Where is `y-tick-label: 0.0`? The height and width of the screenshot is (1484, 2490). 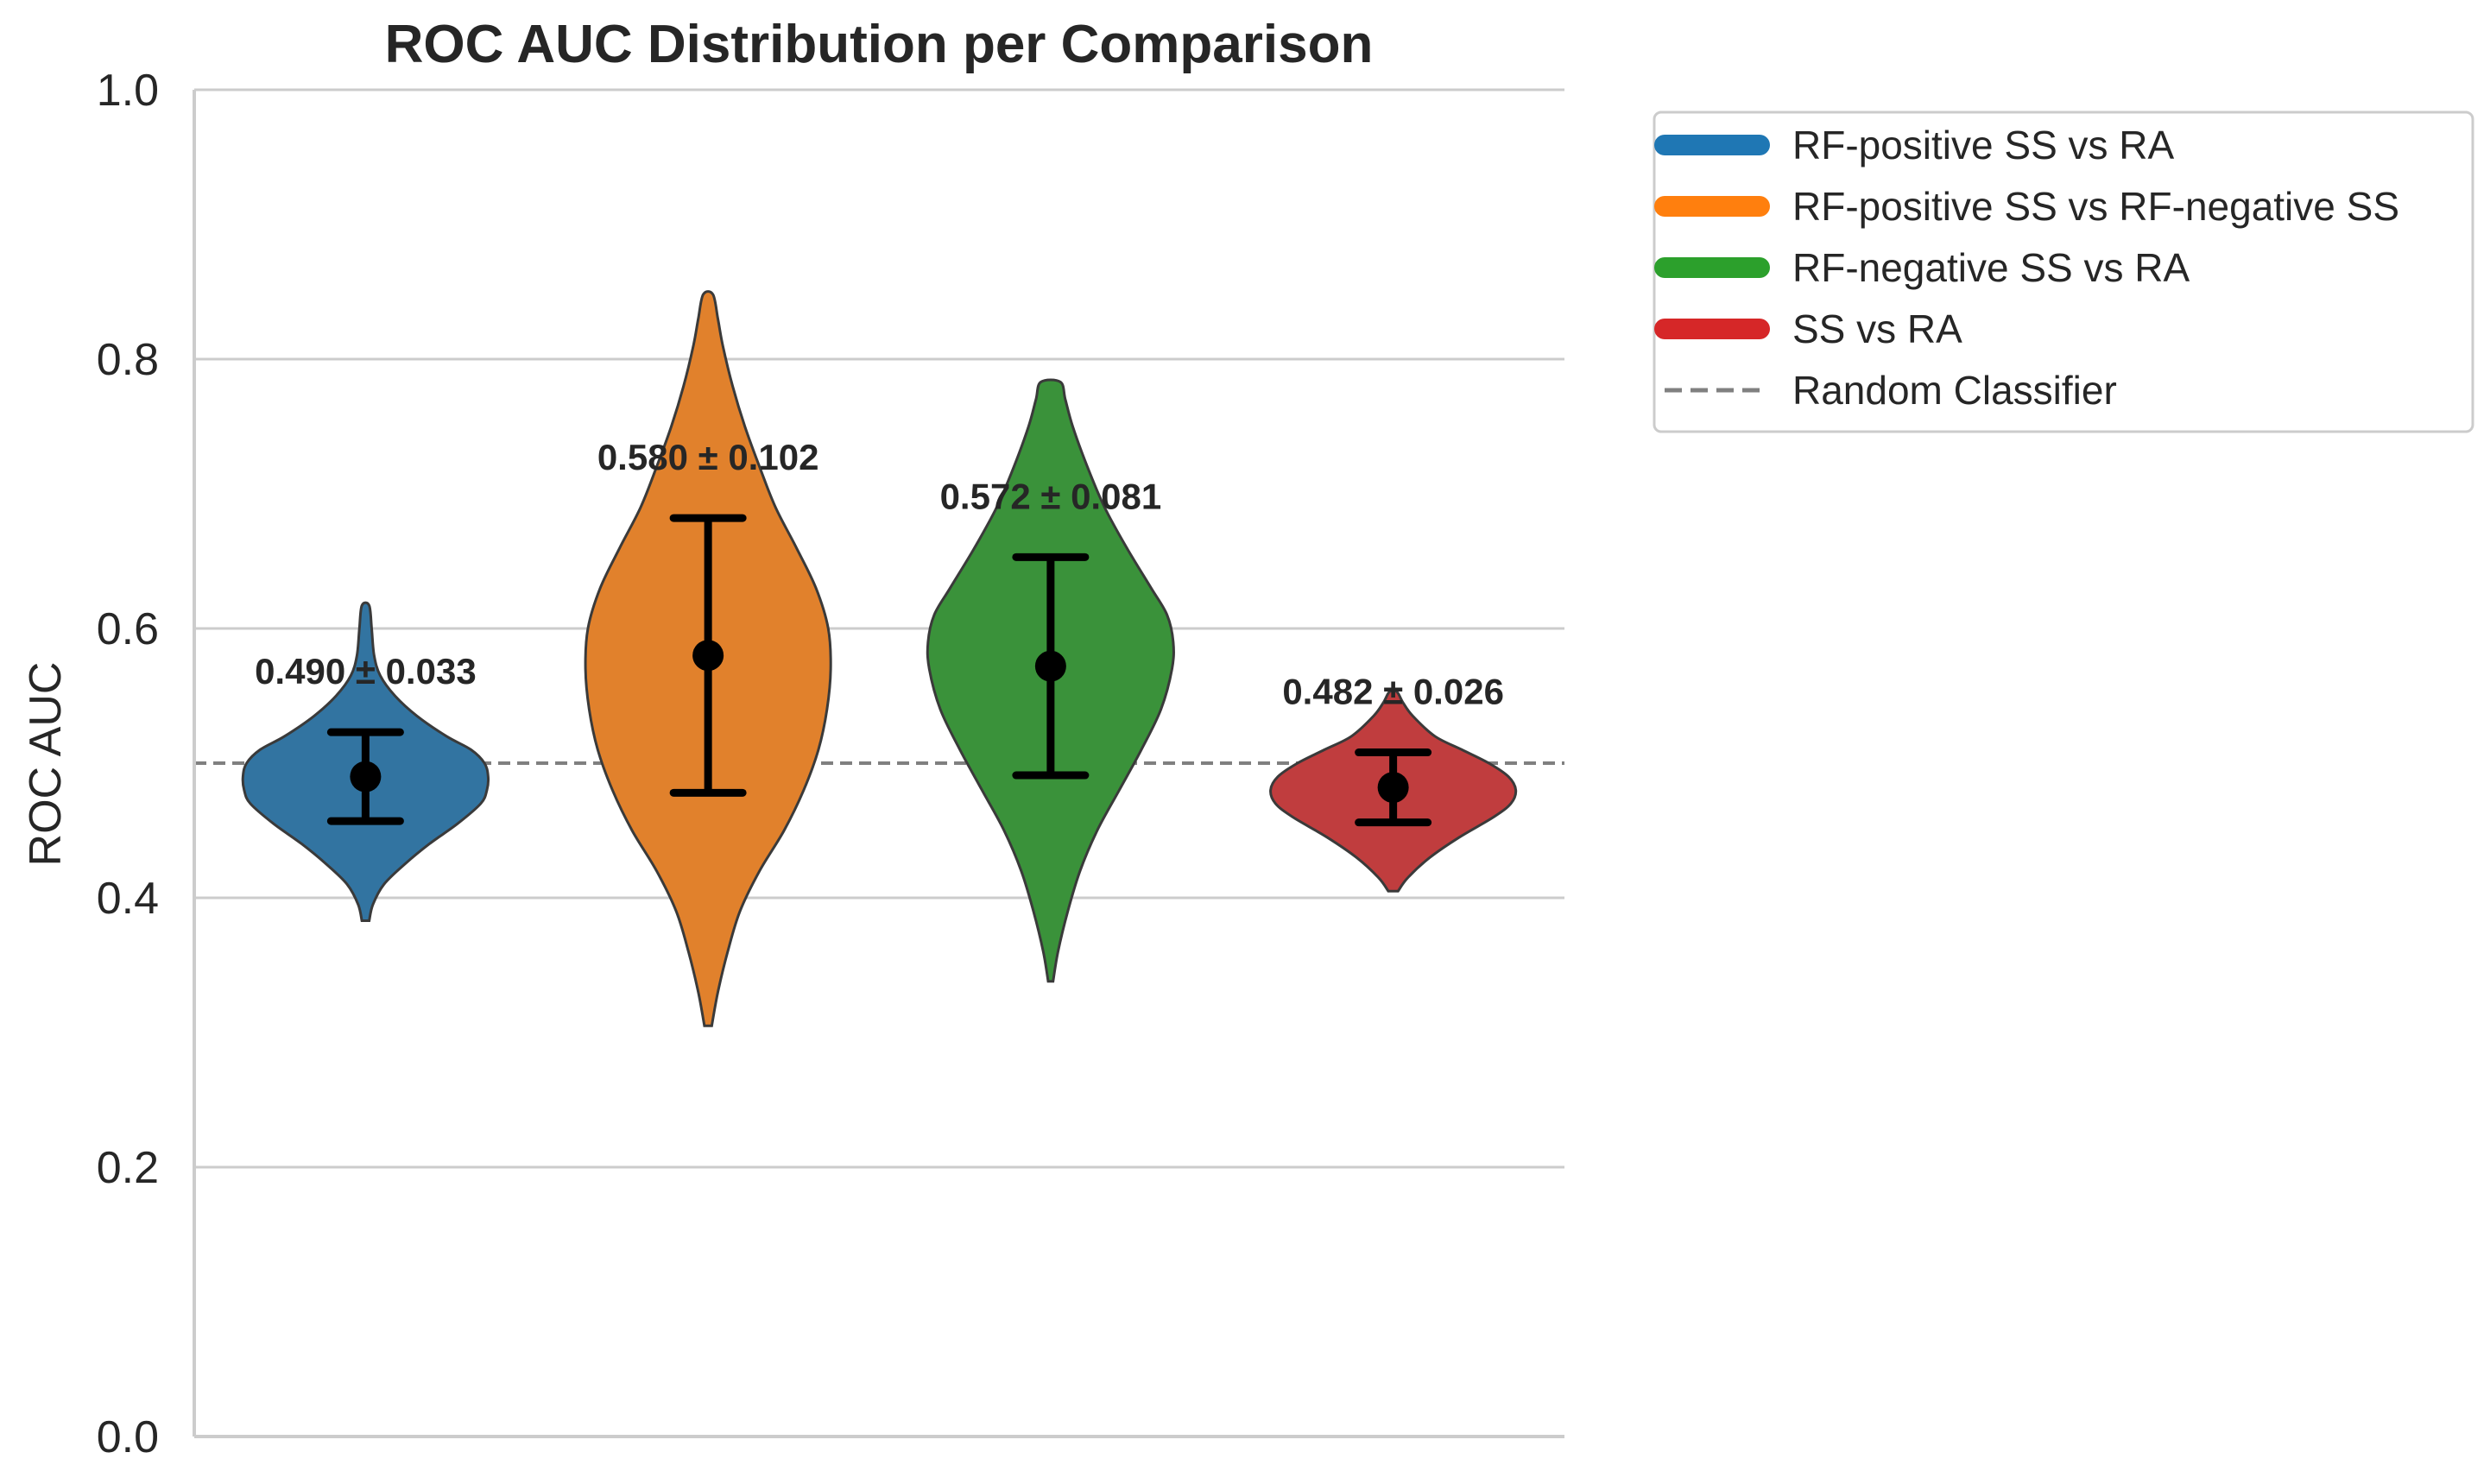 y-tick-label: 0.0 is located at coordinates (128, 1437).